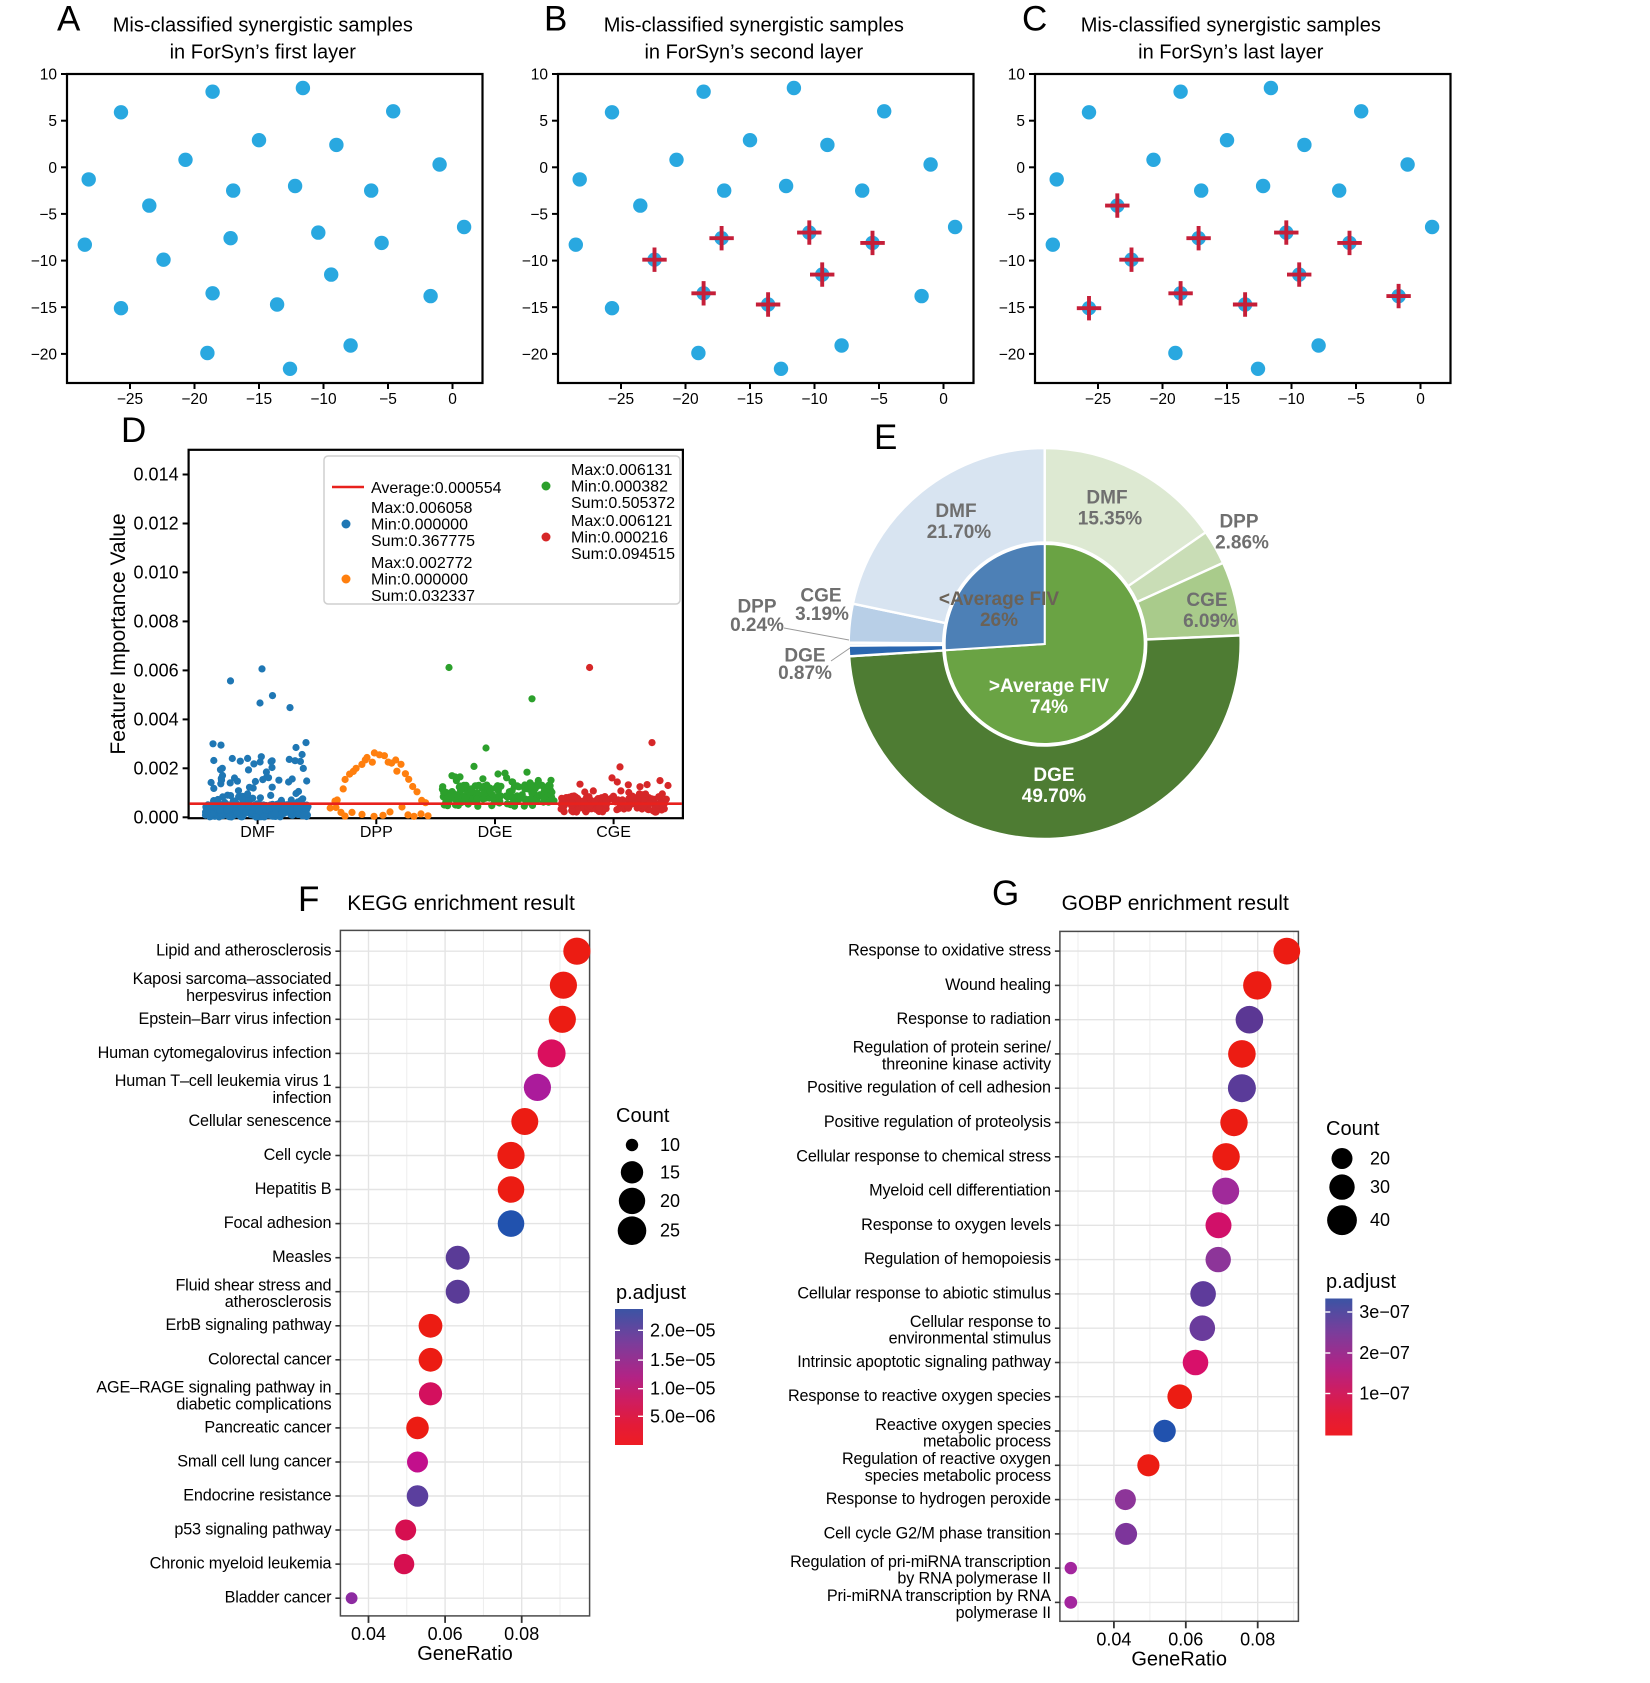 The height and width of the screenshot is (1683, 1650). I want to click on svg-text: G, so click(1005, 893).